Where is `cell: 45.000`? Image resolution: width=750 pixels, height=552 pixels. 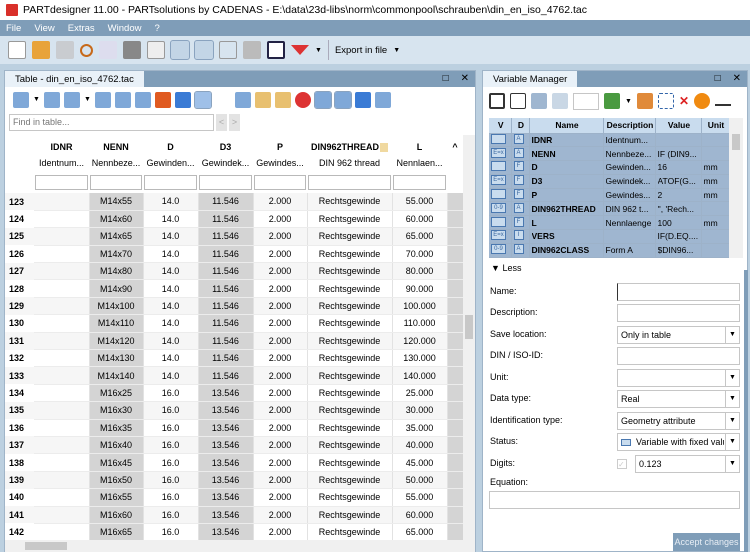 cell: 45.000 is located at coordinates (420, 462).